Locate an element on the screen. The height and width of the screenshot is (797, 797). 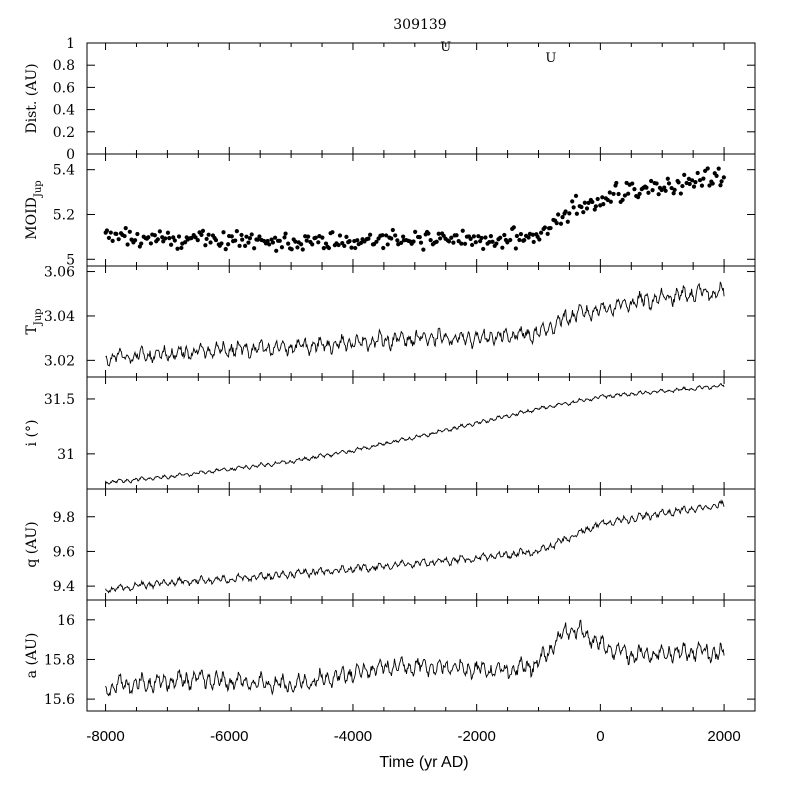
y-tick-label-a-2: 16 is located at coordinates (66, 621).